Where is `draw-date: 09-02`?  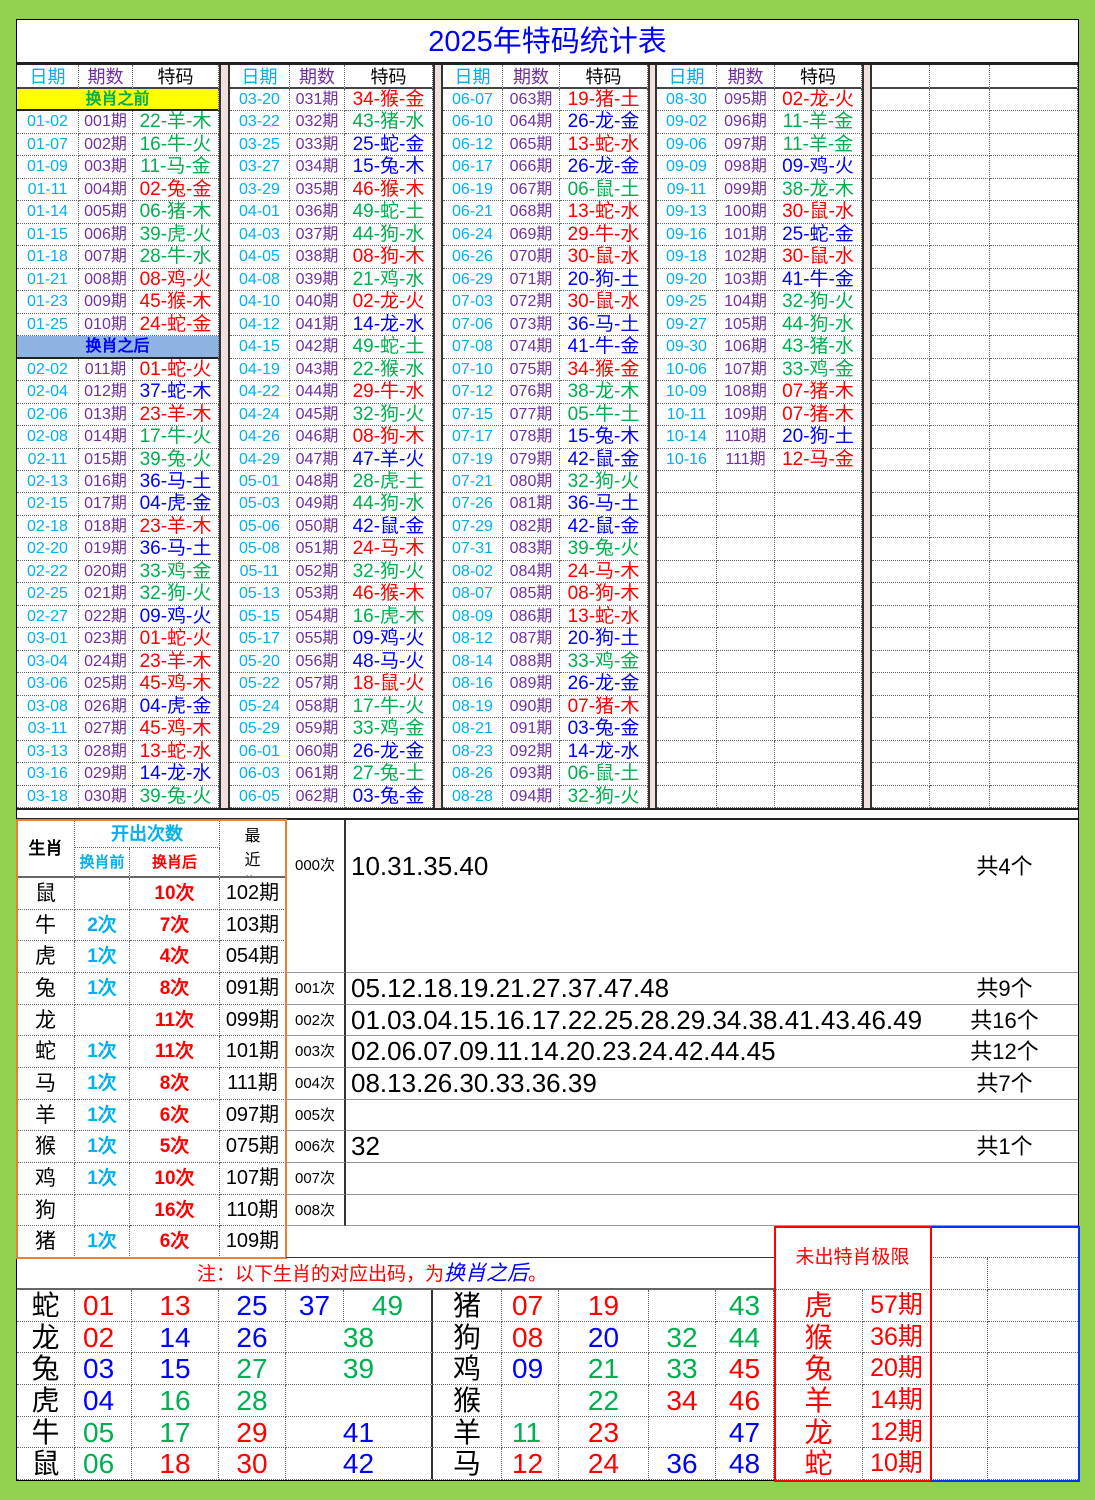 draw-date: 09-02 is located at coordinates (687, 122).